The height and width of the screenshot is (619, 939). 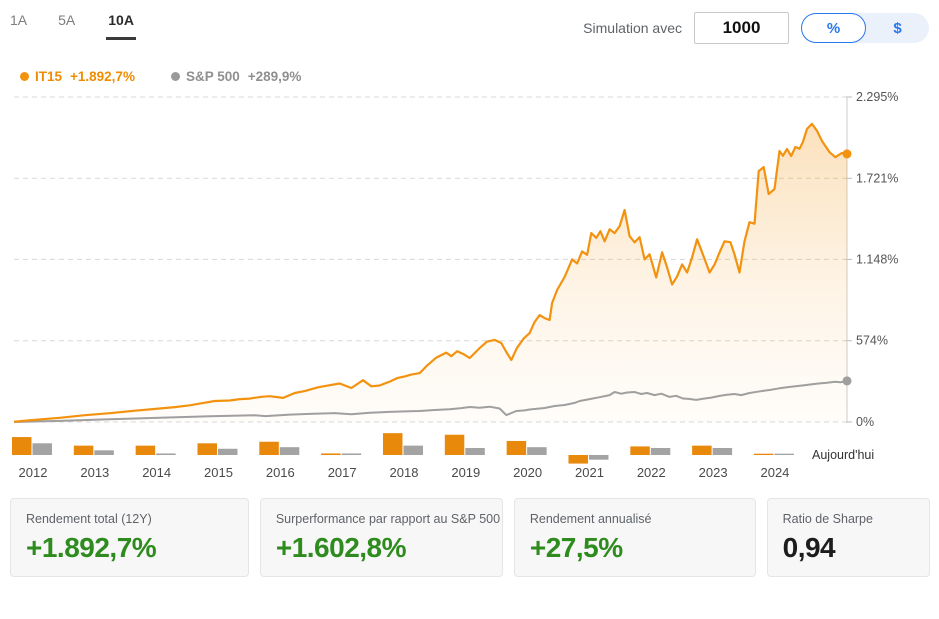 I want to click on x-axis-year-label: 2021, so click(x=589, y=472).